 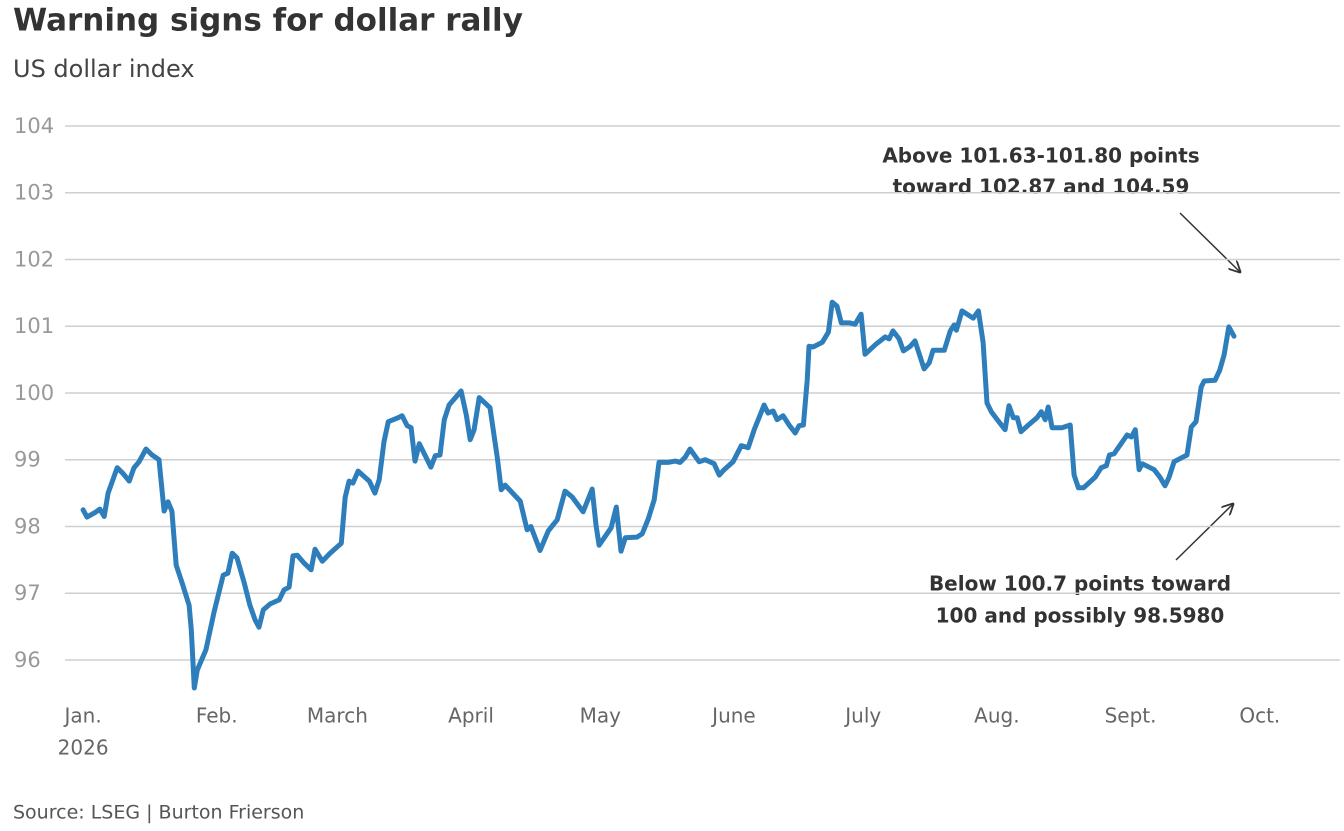 What do you see at coordinates (27, 526) in the screenshot?
I see `y-tick-label: 98` at bounding box center [27, 526].